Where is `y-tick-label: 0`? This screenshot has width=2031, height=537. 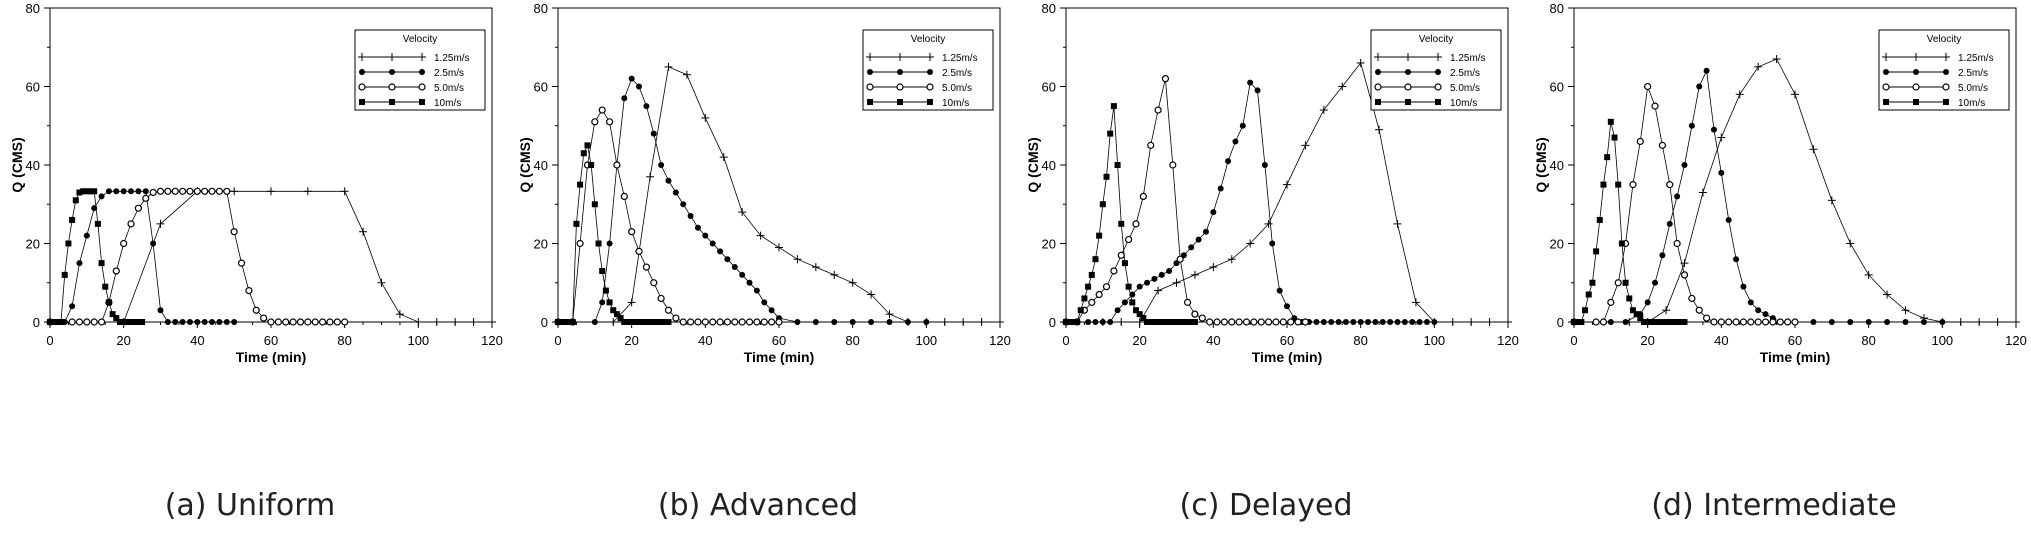 y-tick-label: 0 is located at coordinates (1560, 322).